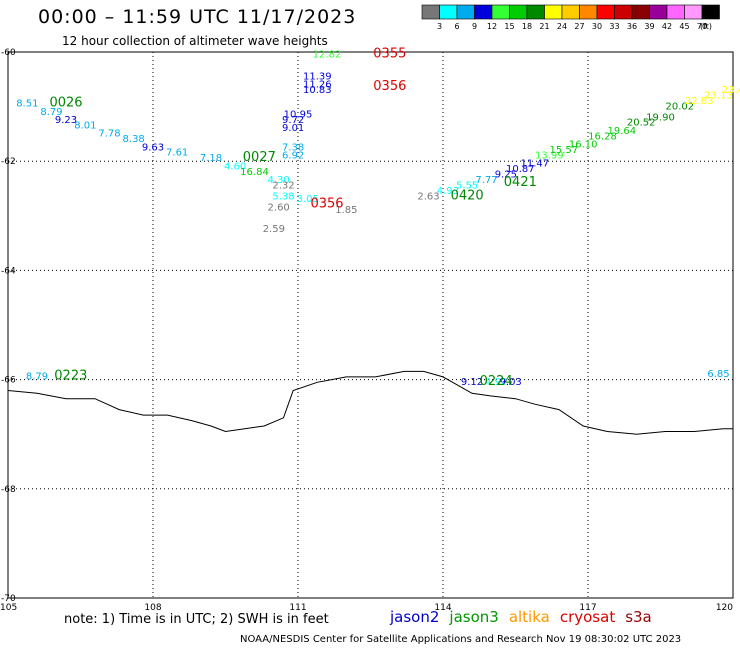 This screenshot has height=650, width=740. What do you see at coordinates (283, 186) in the screenshot?
I see `wave-height-label: 2.32` at bounding box center [283, 186].